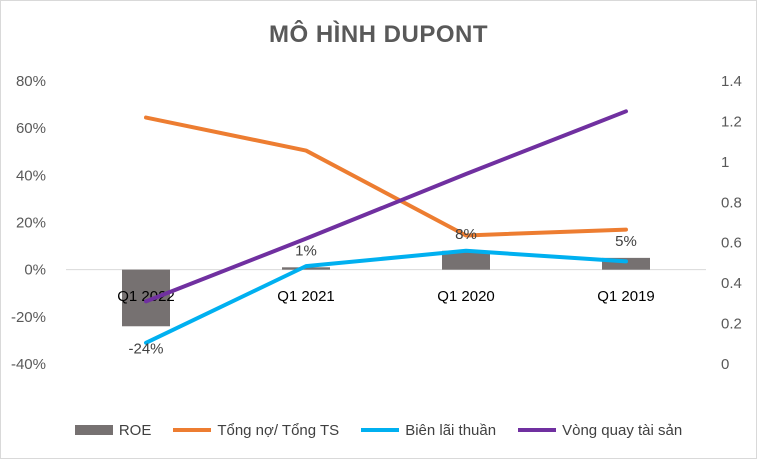  I want to click on legend-label: Vòng quay tài sản, so click(622, 430).